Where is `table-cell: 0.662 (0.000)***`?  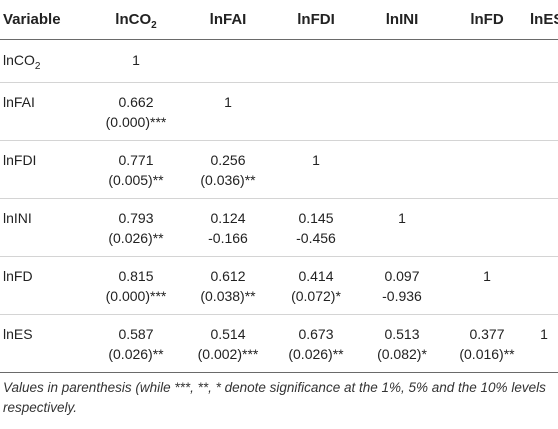
table-cell: 0.662 (0.000)*** is located at coordinates (136, 111).